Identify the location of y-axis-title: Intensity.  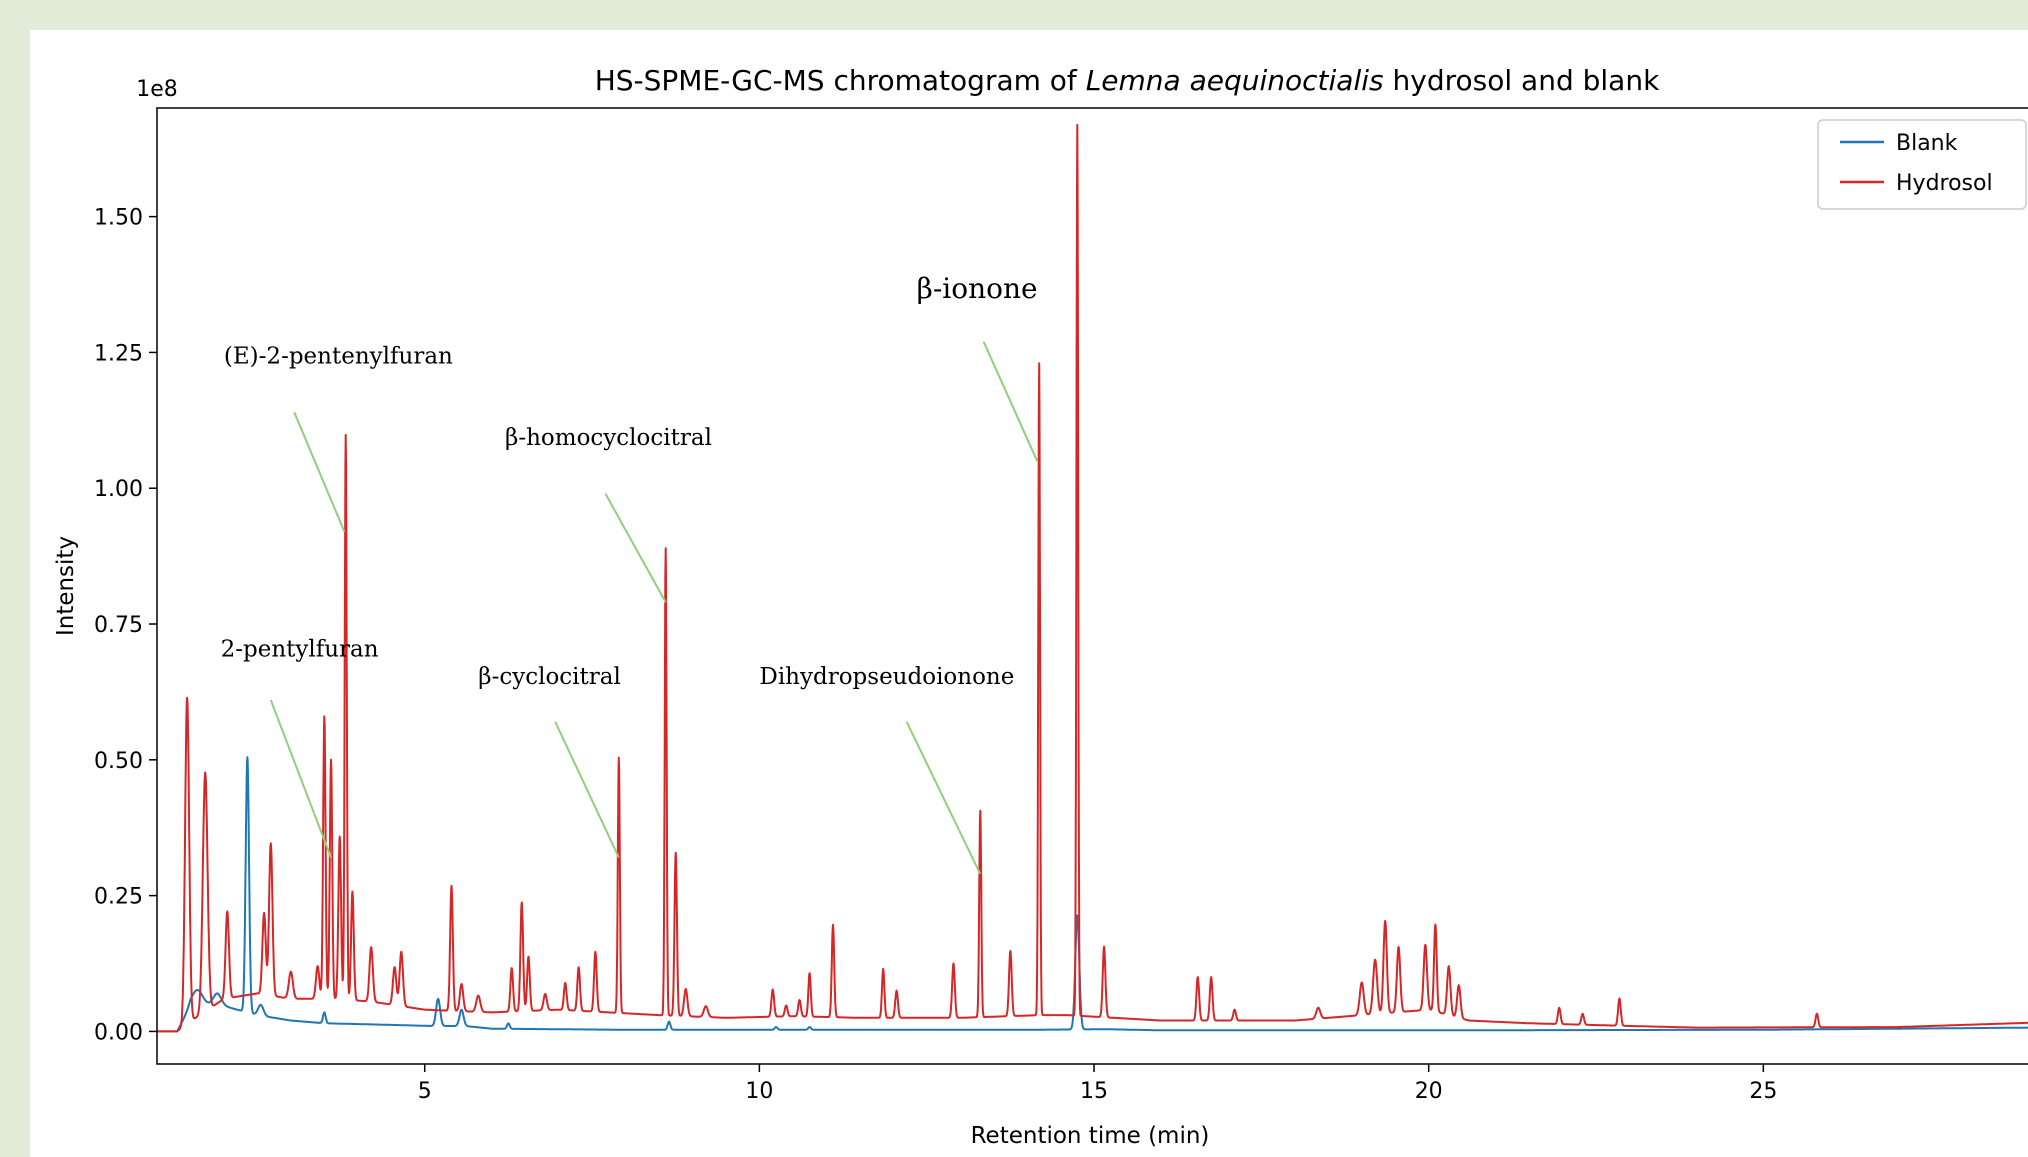
(66, 586).